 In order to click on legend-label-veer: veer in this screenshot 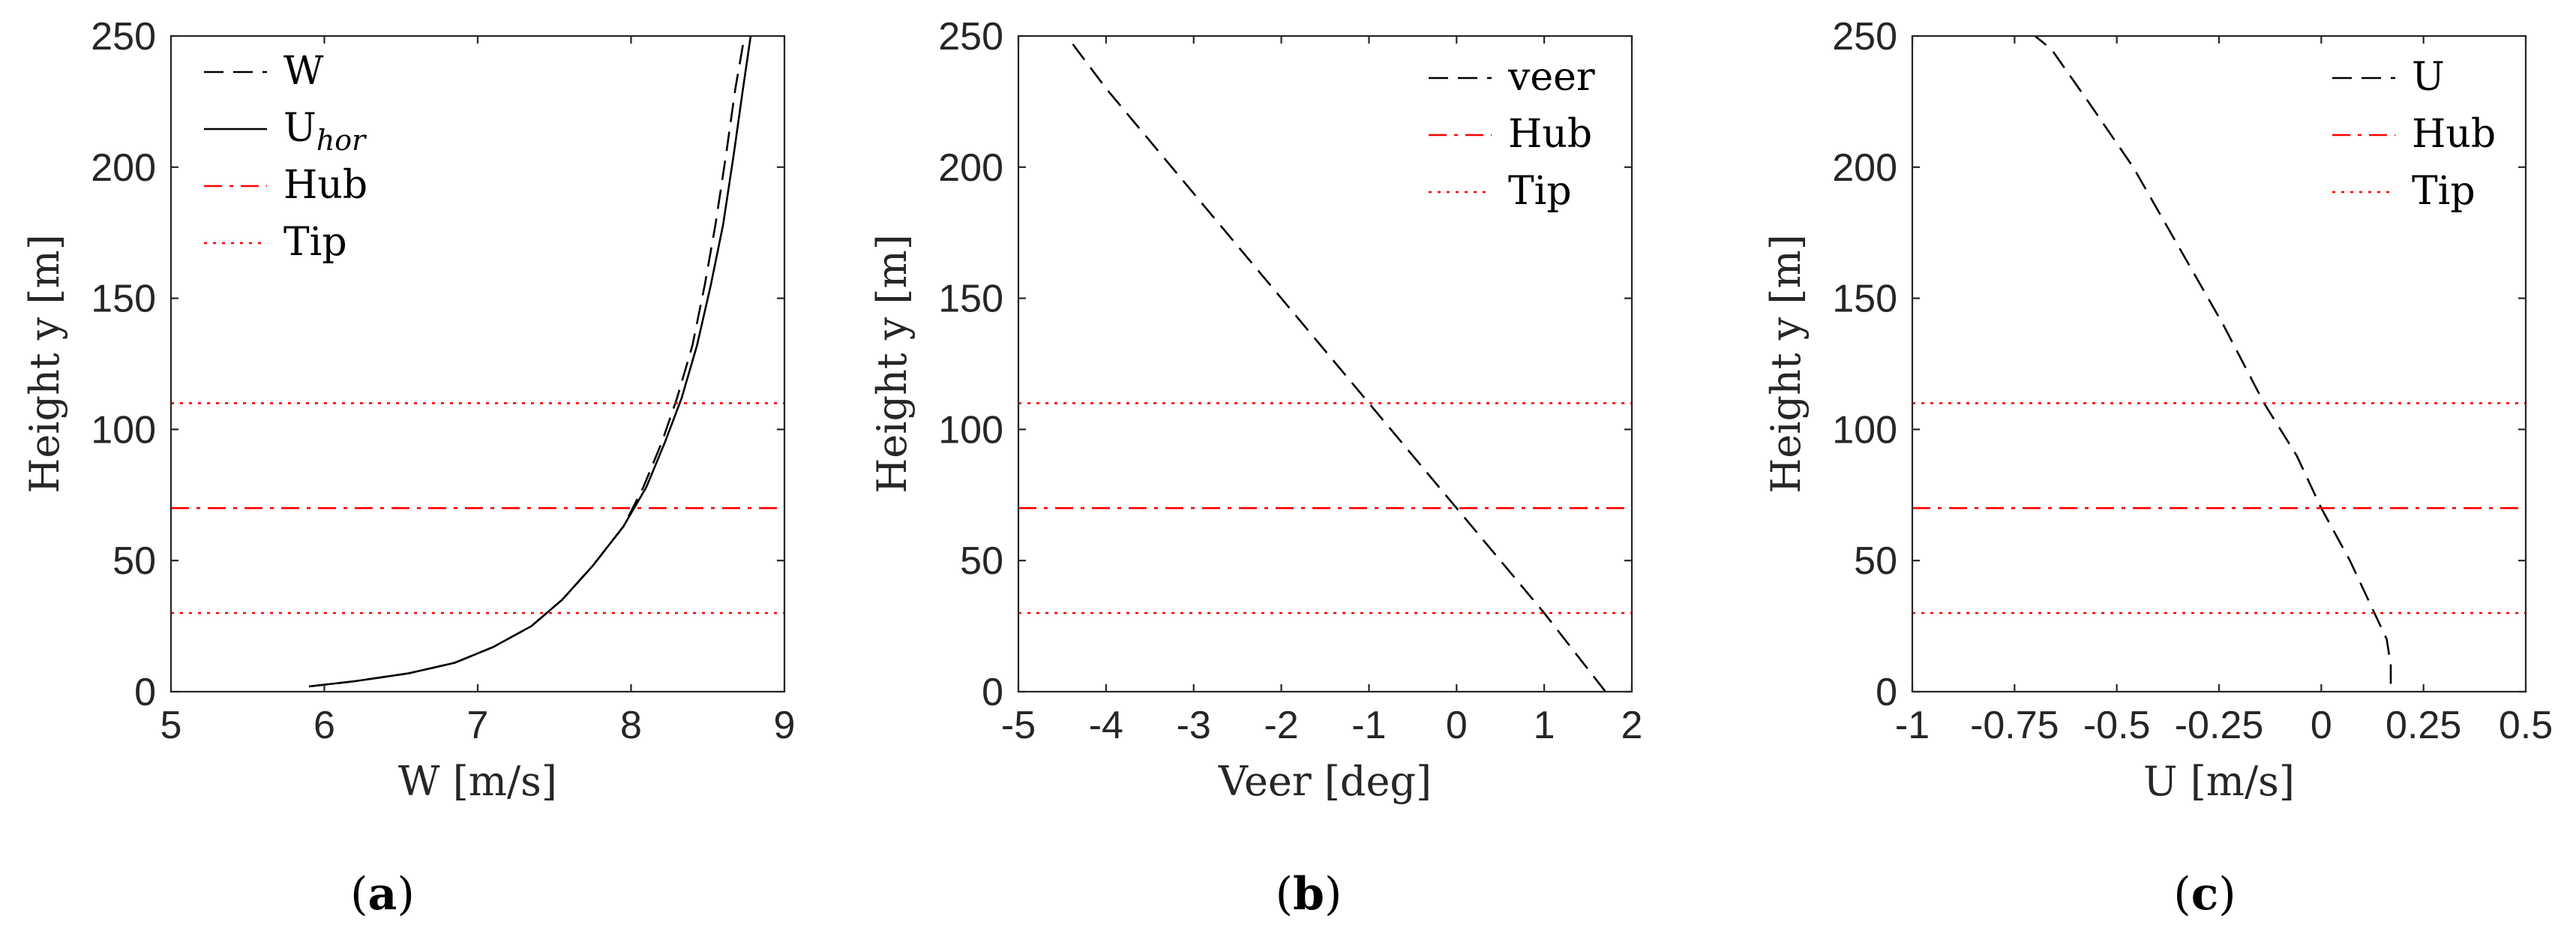, I will do `click(1551, 77)`.